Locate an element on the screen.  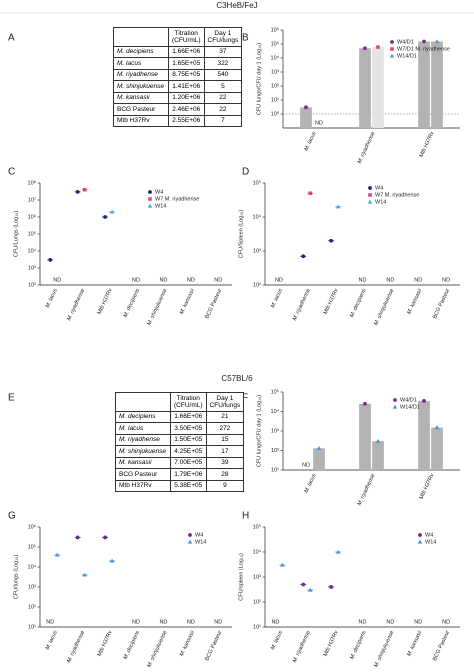
table-cell: 5.38E+05 is located at coordinates (188, 486).